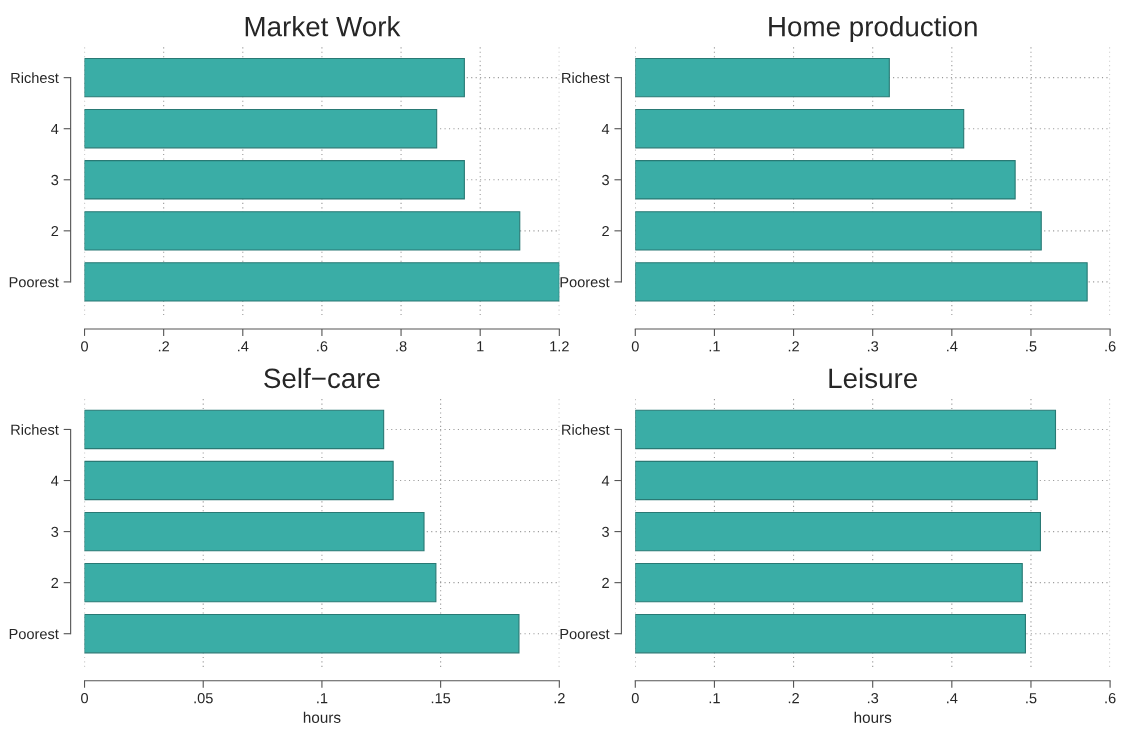  I want to click on x-tick-label: .8, so click(401, 346).